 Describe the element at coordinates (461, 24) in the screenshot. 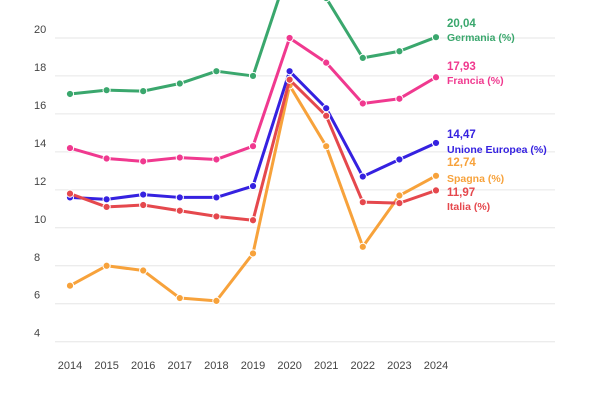

I see `series-end-value: 20,04` at that location.